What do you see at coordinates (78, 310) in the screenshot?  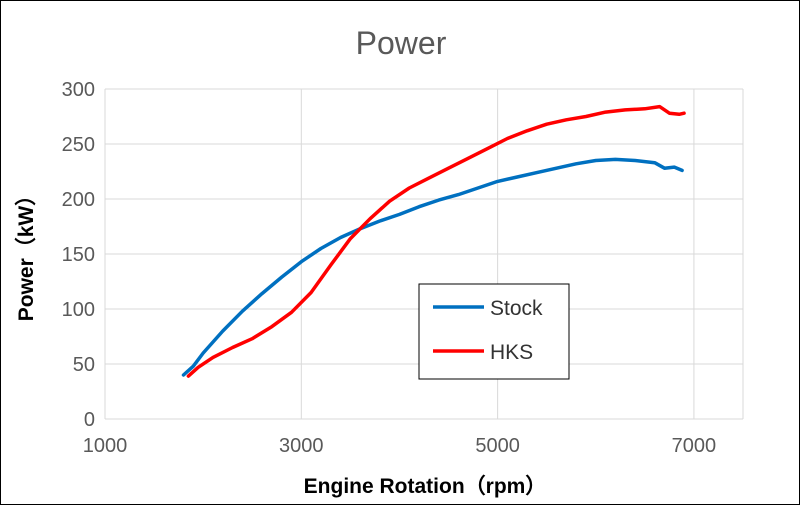 I see `y-tick-label-100: 100` at bounding box center [78, 310].